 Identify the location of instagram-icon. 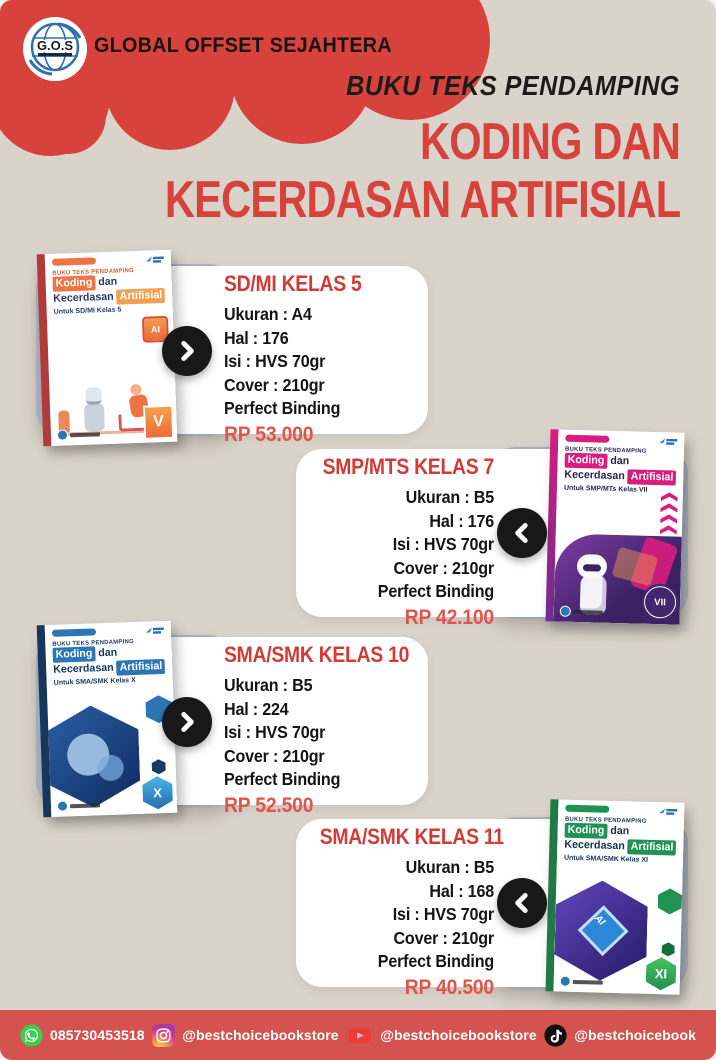
(164, 1035).